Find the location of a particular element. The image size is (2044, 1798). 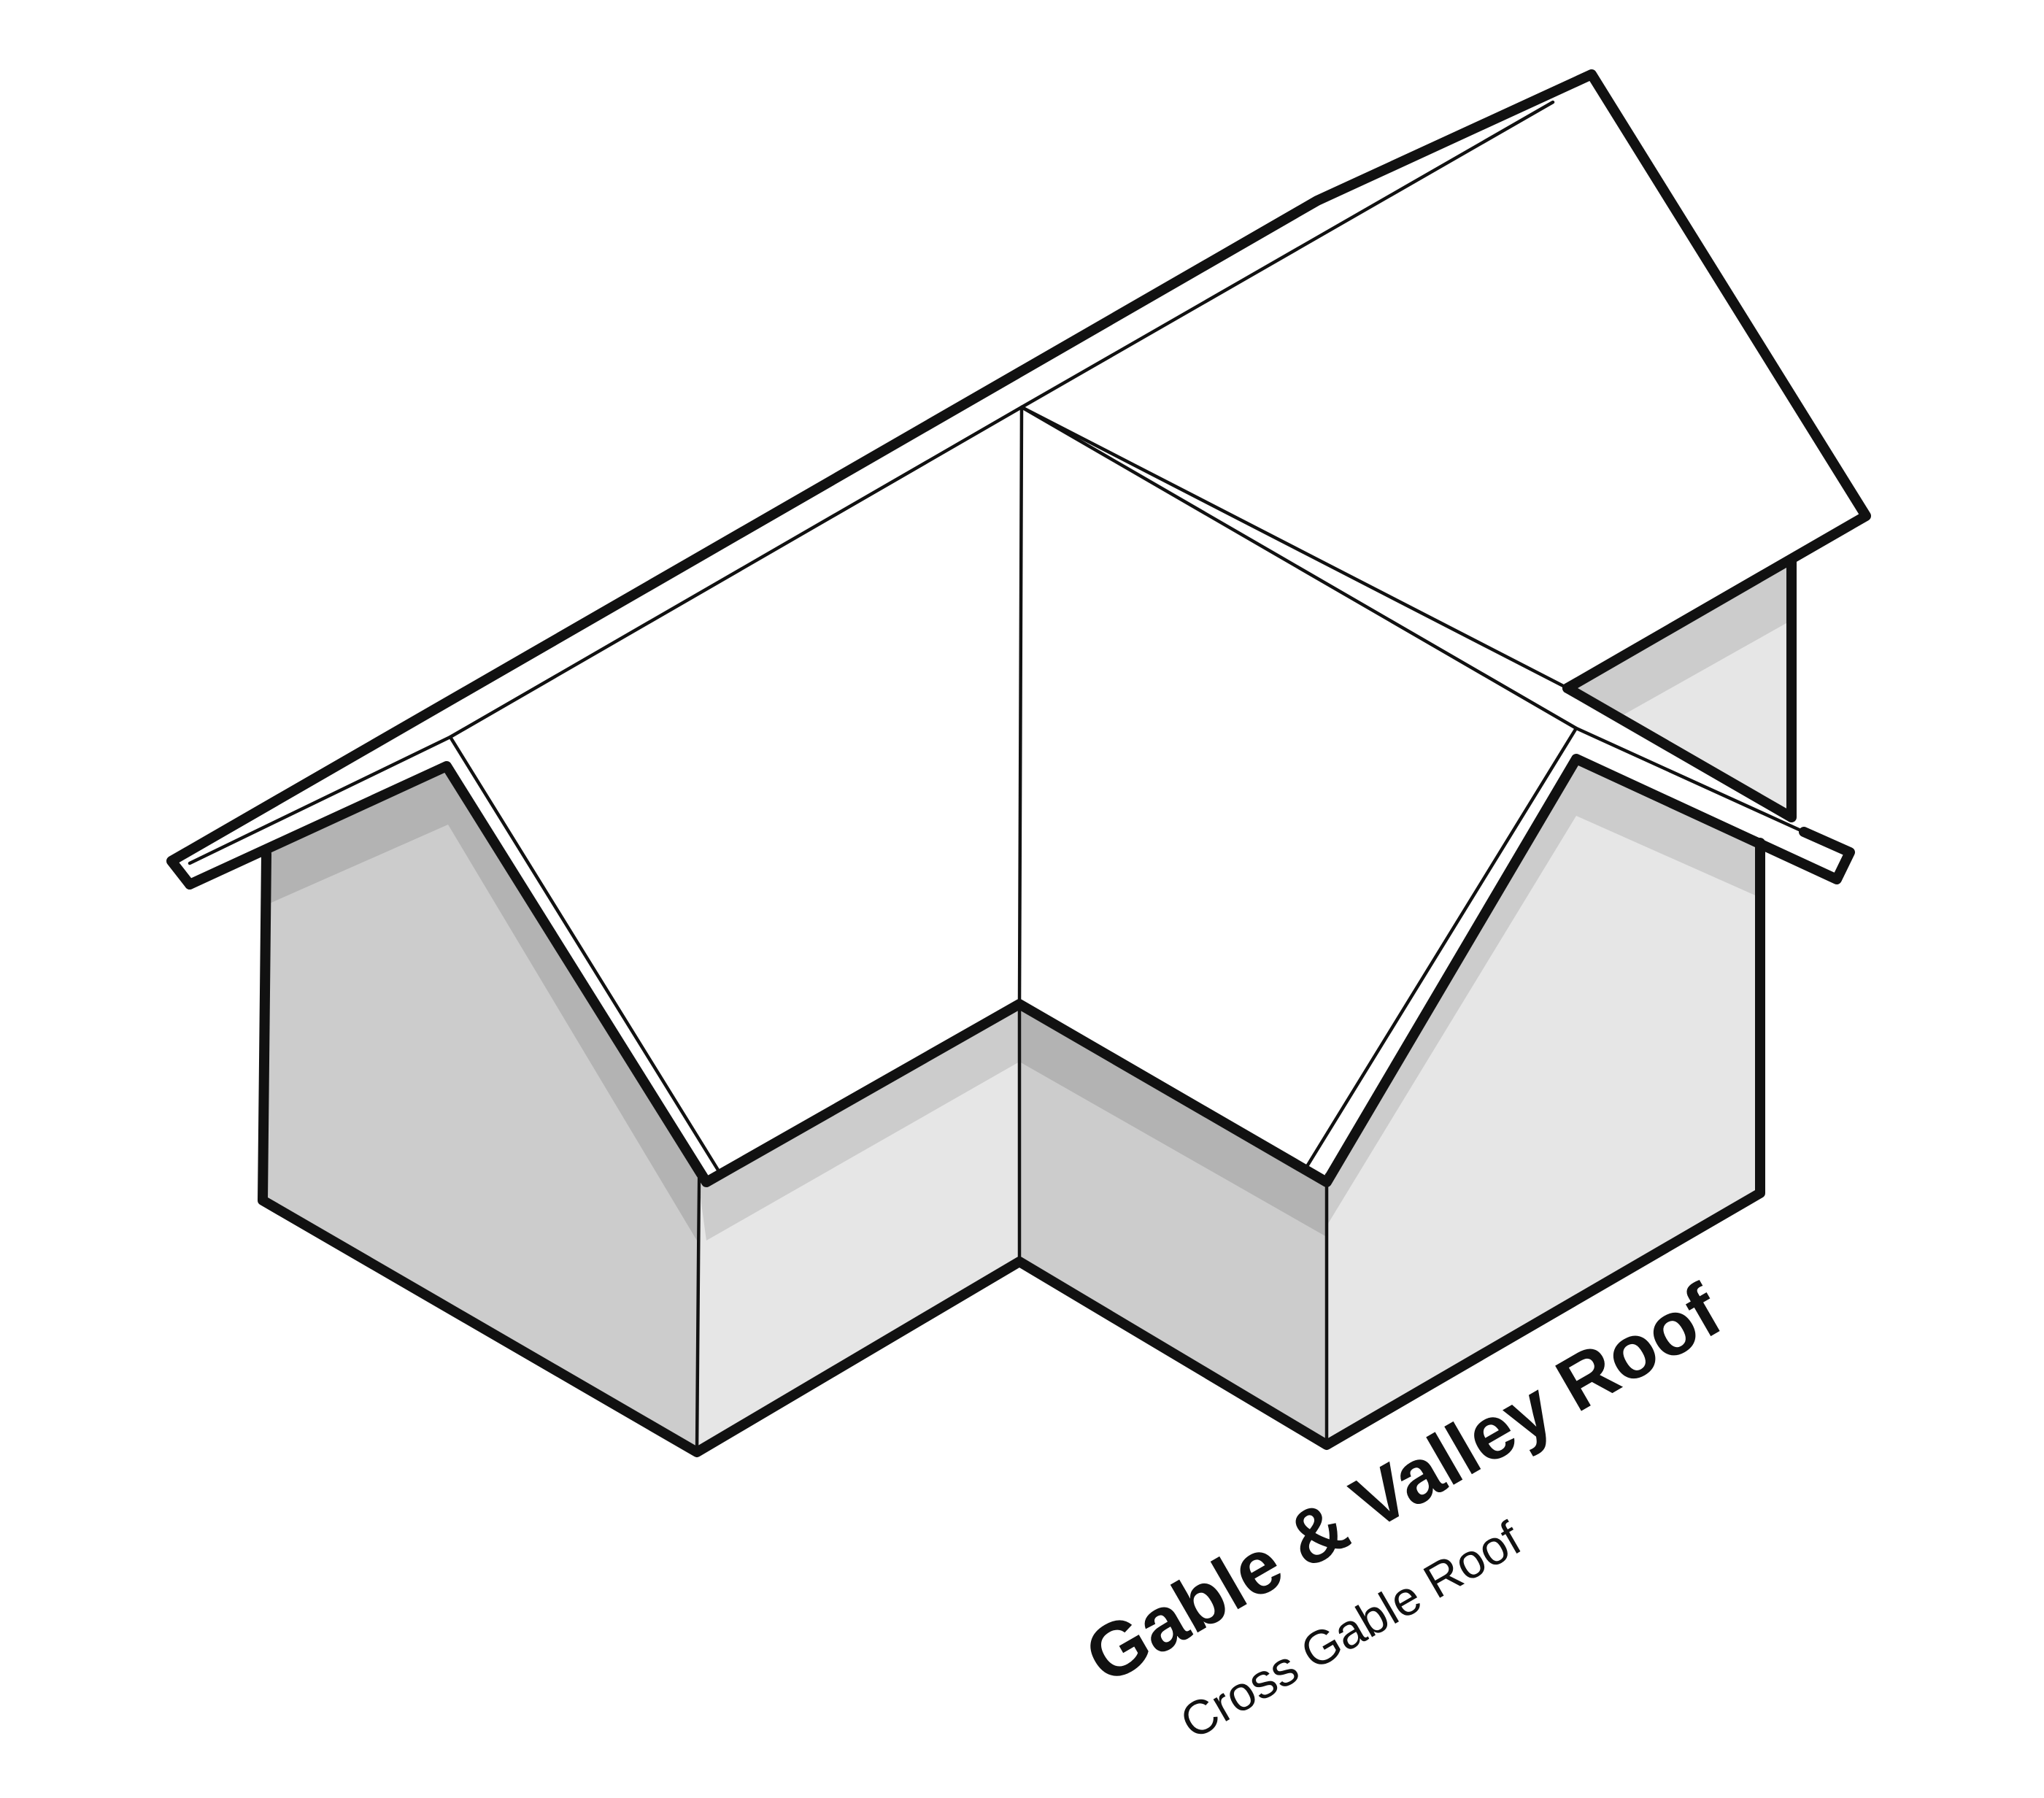

left-gable-wall is located at coordinates (482, 1110).